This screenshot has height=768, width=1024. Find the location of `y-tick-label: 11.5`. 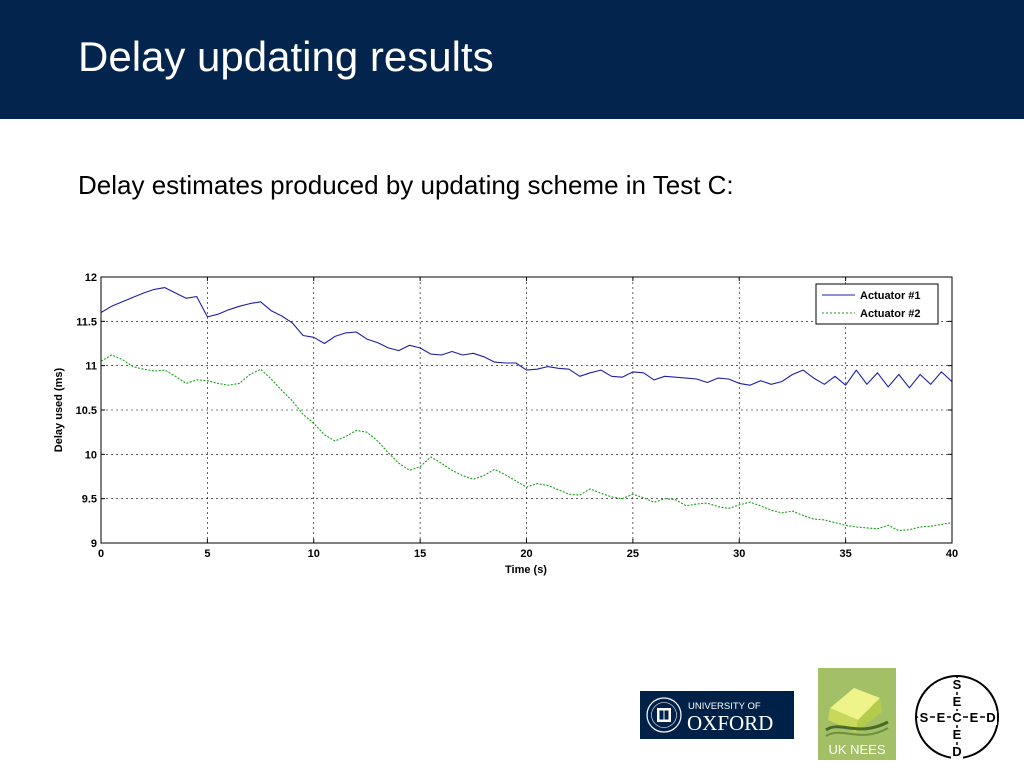

y-tick-label: 11.5 is located at coordinates (86, 322).